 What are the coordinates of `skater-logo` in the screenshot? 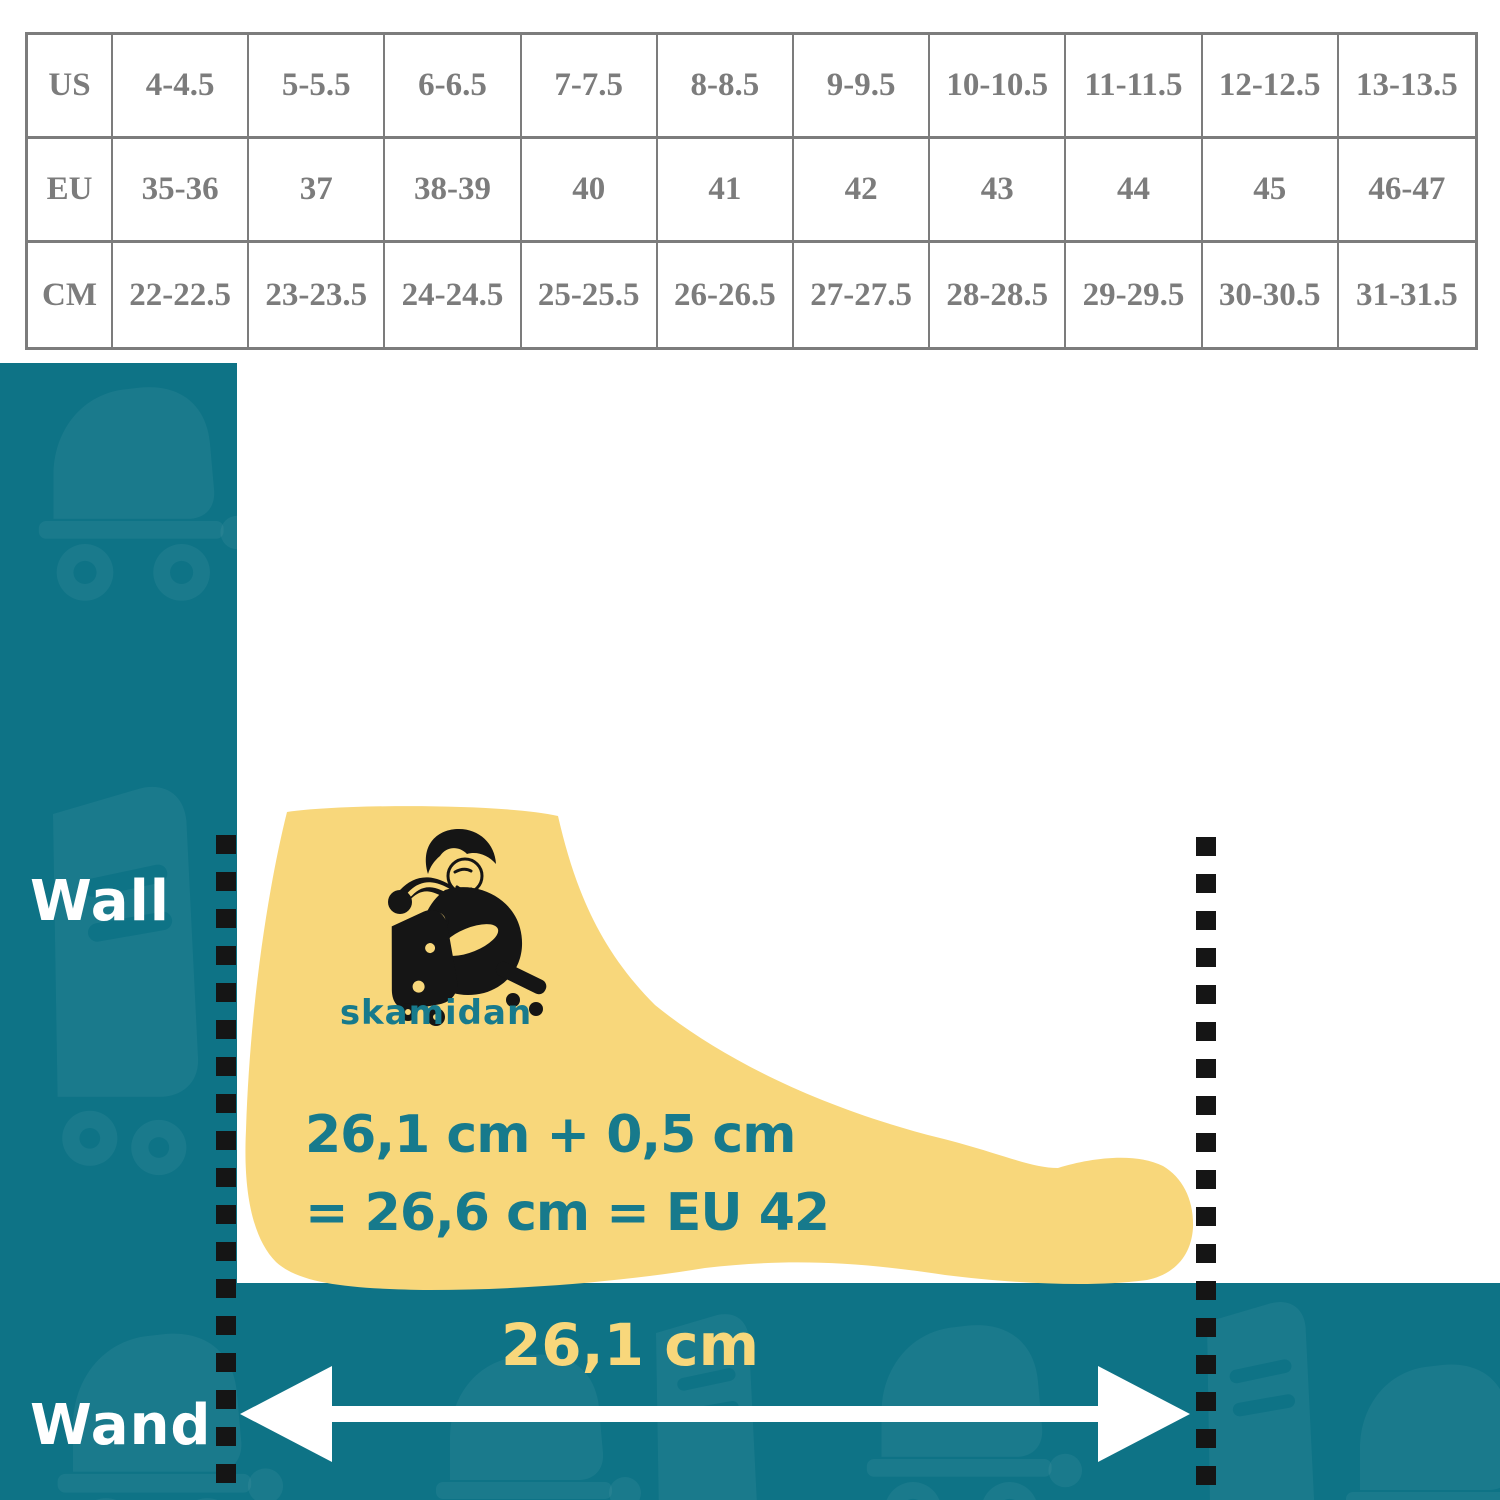 It's located at (467, 927).